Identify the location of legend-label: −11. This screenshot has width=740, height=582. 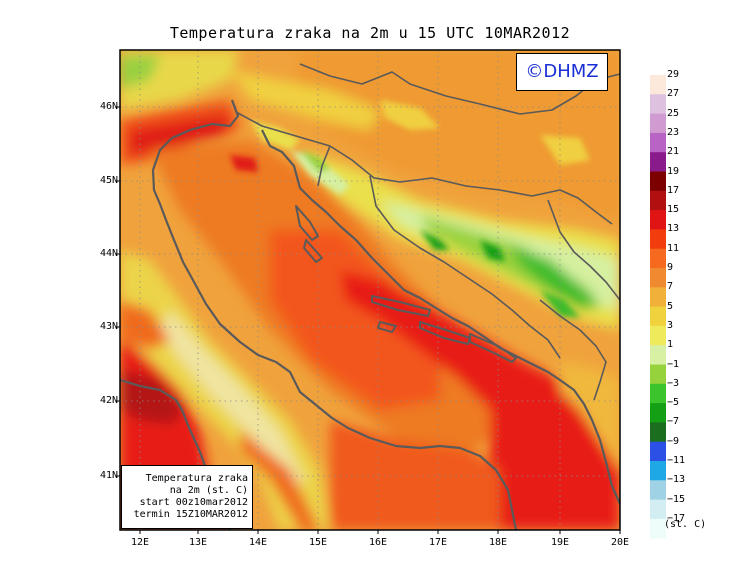
(676, 460).